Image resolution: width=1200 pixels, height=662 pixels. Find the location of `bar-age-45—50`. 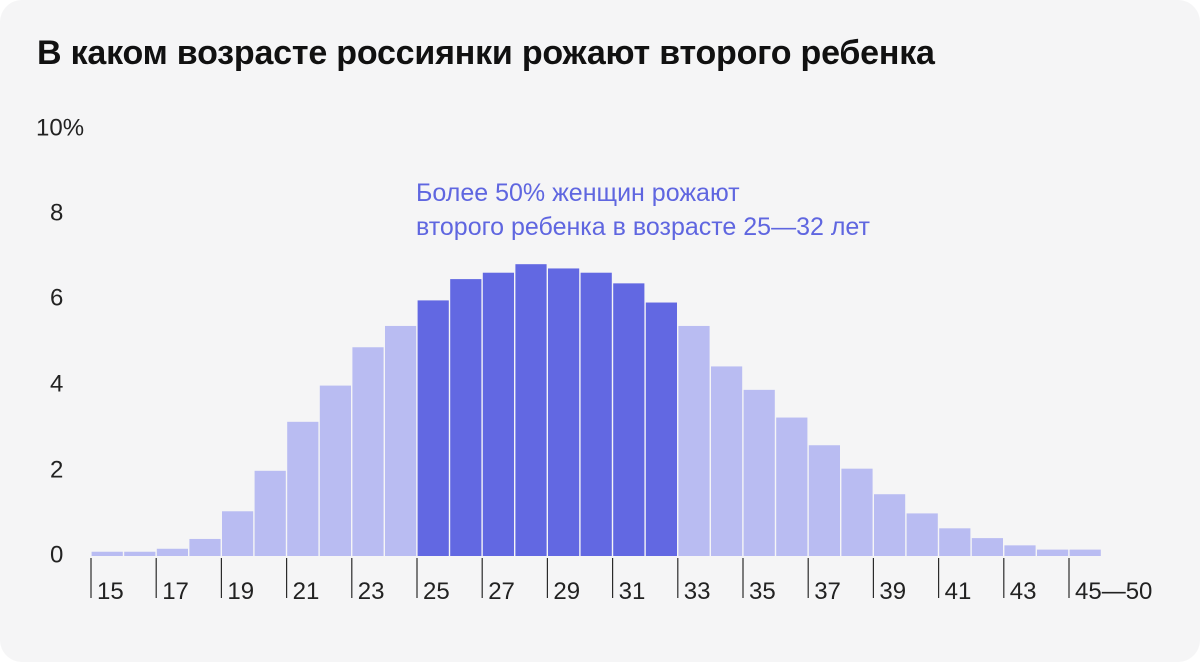

bar-age-45—50 is located at coordinates (1085, 552).